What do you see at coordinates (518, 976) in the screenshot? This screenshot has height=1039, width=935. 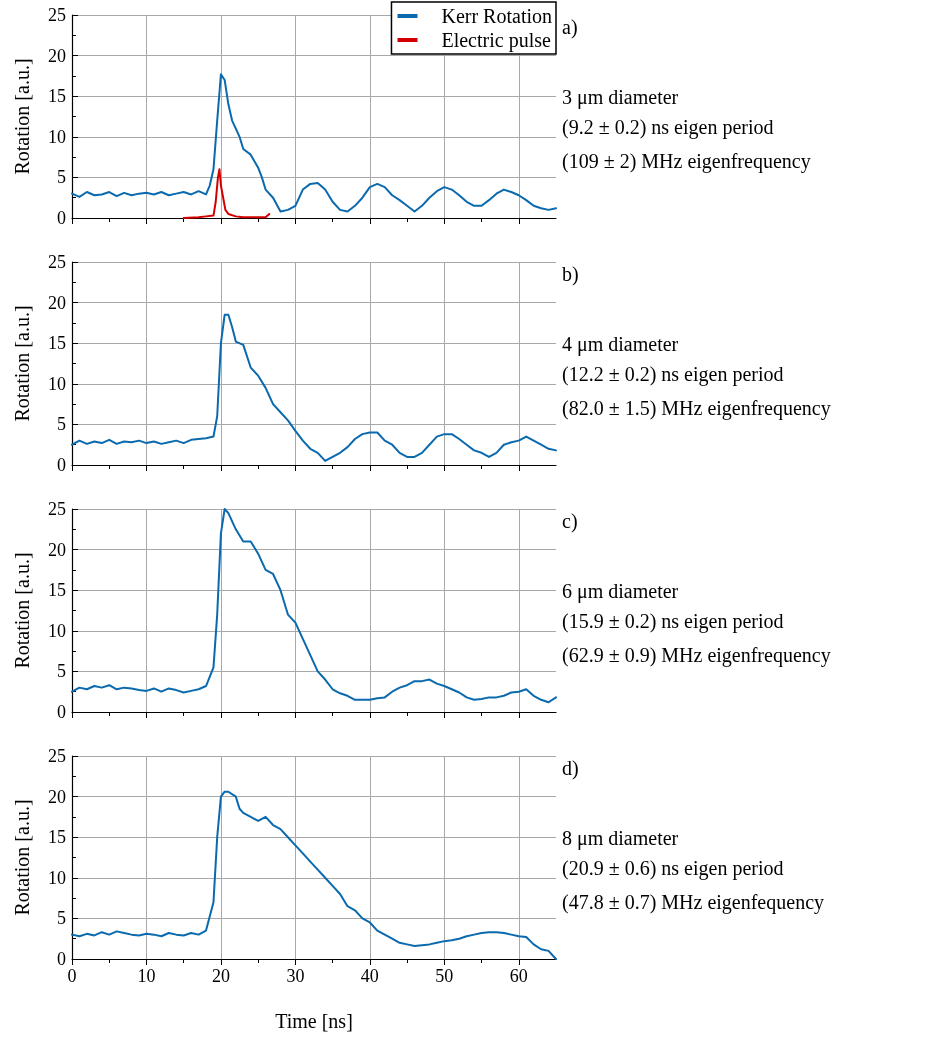 I see `x-tick-label: 60` at bounding box center [518, 976].